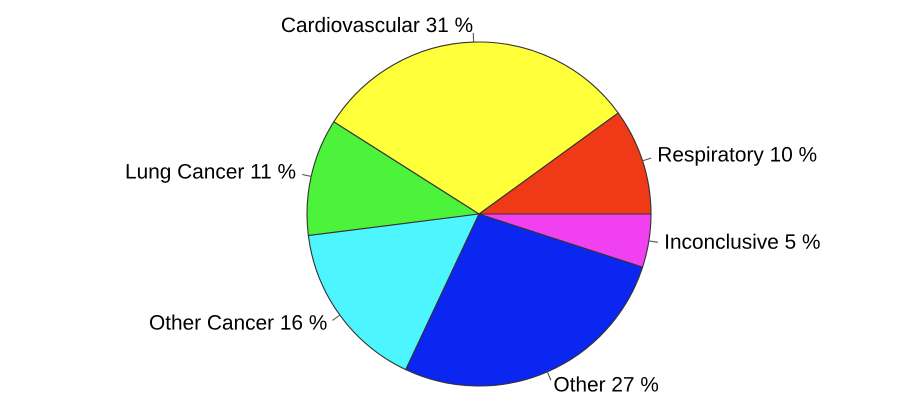 The width and height of the screenshot is (917, 404). I want to click on slice-label: Inconclusive 5 %, so click(743, 241).